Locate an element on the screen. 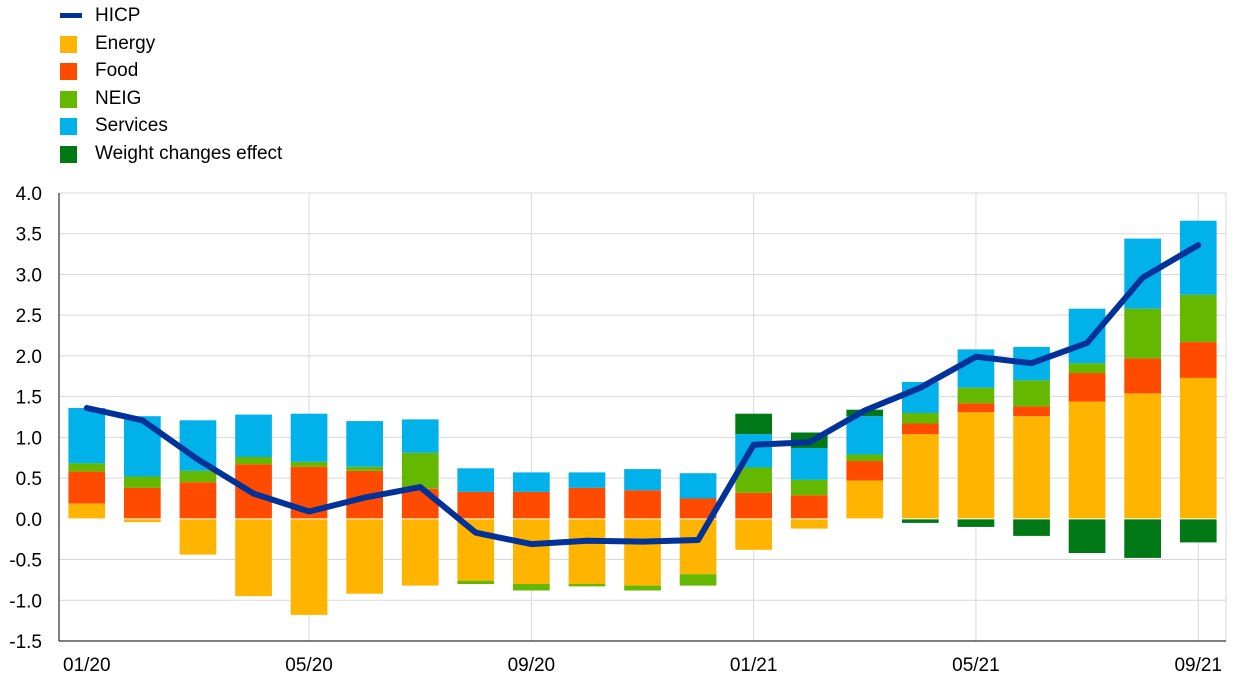 The width and height of the screenshot is (1240, 684). y-tick-label: 2.5 is located at coordinates (29, 316).